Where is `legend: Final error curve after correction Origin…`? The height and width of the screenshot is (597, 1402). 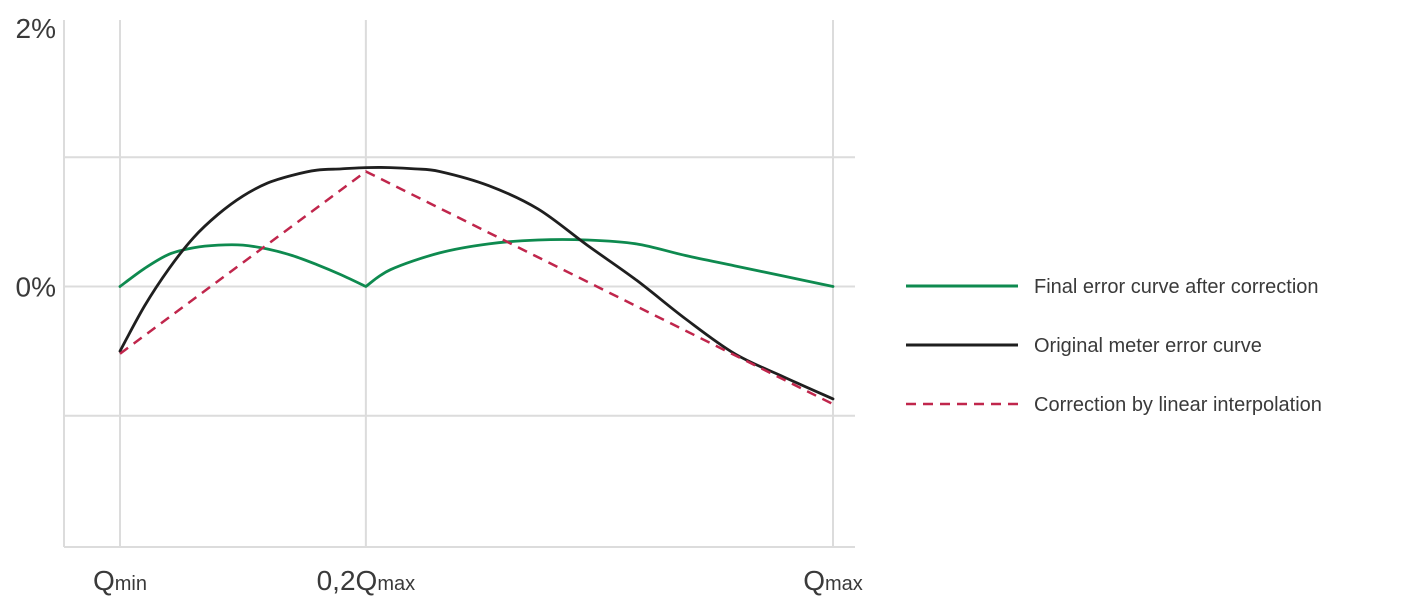 legend: Final error curve after correction Origin… is located at coordinates (1114, 346).